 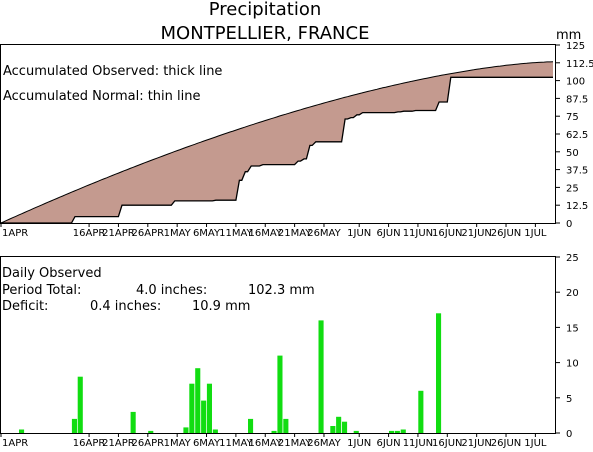 What do you see at coordinates (15, 233) in the screenshot?
I see `accumulated-x-tick-label: 1APR` at bounding box center [15, 233].